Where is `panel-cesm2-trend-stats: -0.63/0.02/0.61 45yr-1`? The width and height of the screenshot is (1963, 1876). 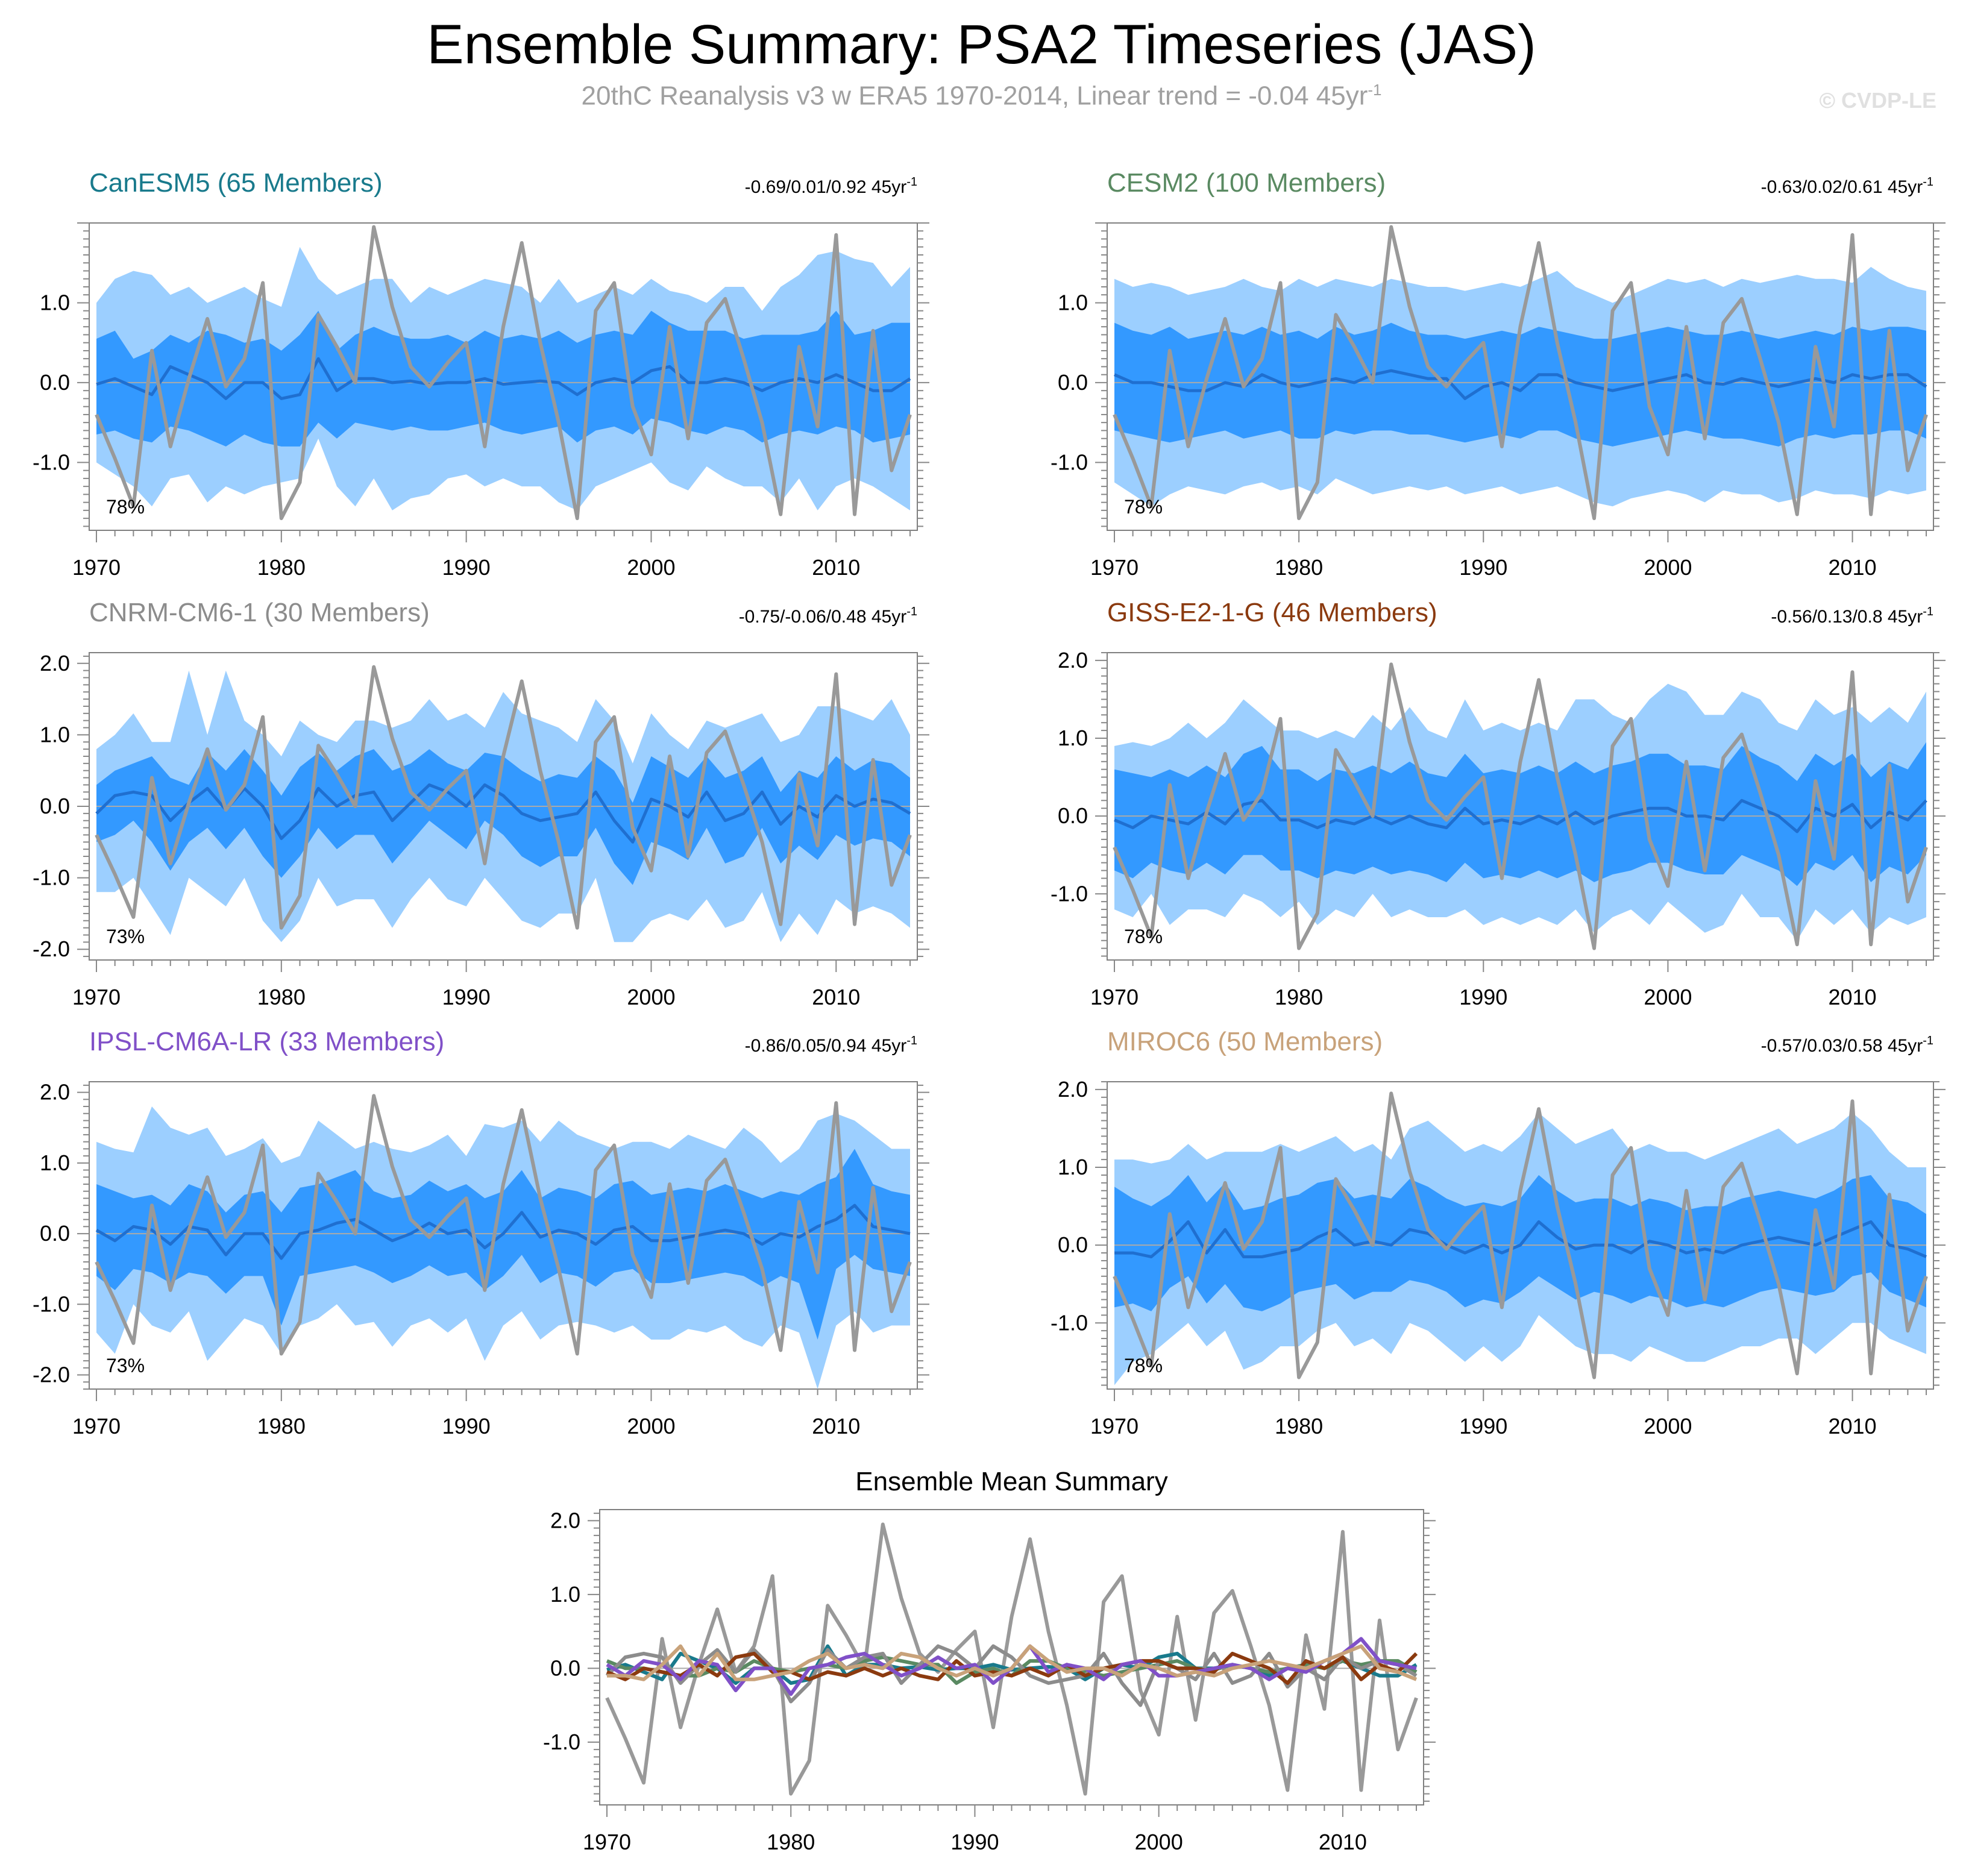
panel-cesm2-trend-stats: -0.63/0.02/0.61 45yr-1 is located at coordinates (1847, 186).